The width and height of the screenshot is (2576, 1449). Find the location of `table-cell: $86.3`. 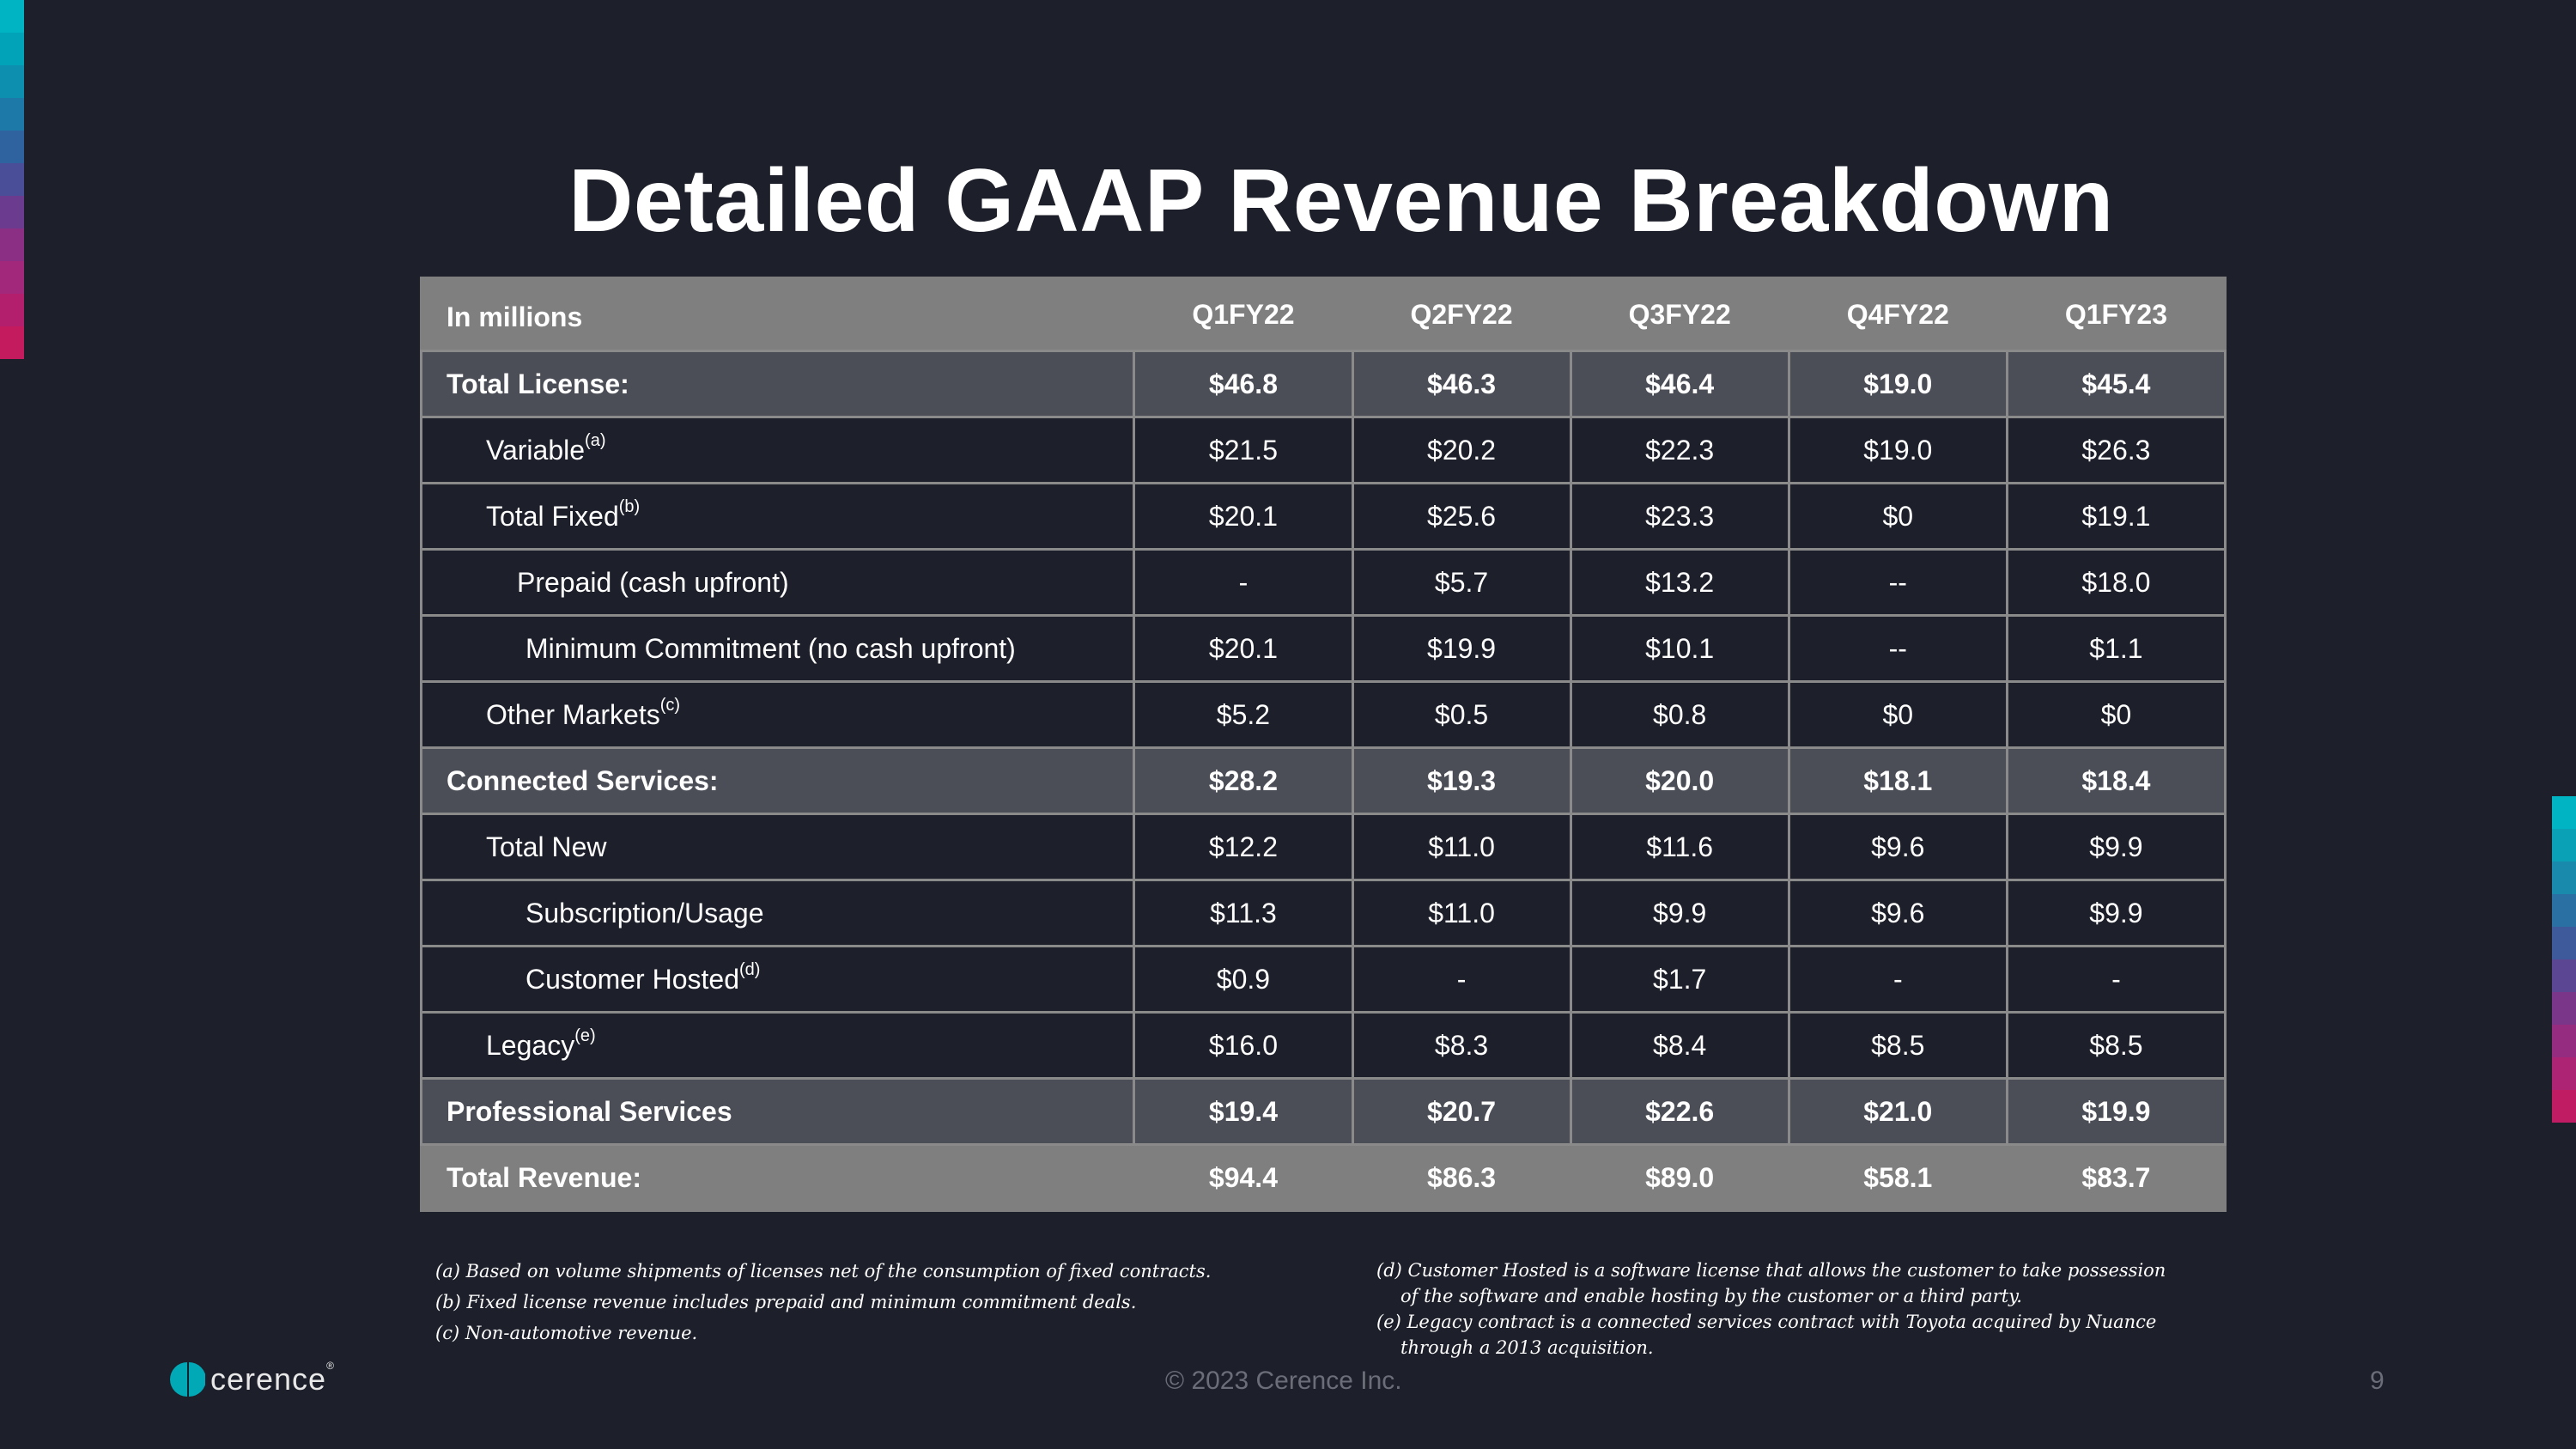

table-cell: $86.3 is located at coordinates (1462, 1177).